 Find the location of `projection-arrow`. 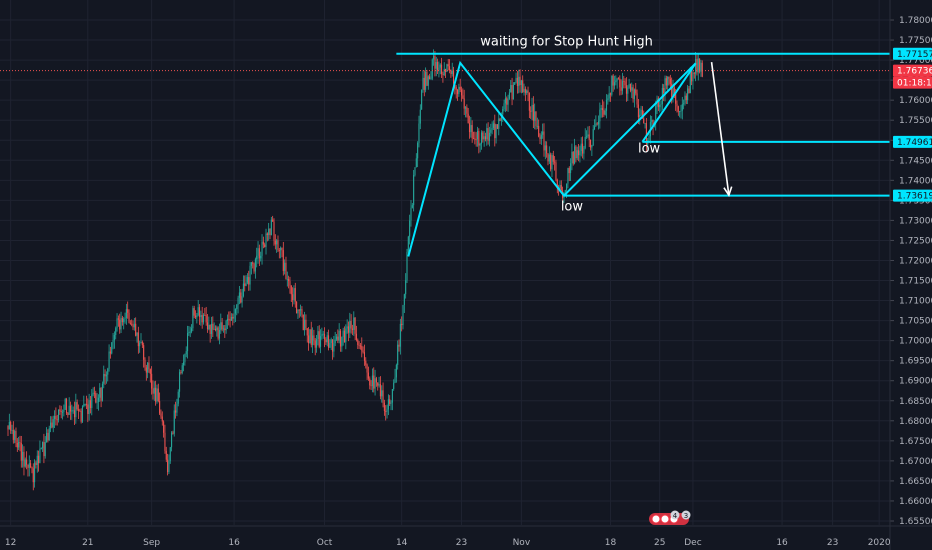

projection-arrow is located at coordinates (720, 128).